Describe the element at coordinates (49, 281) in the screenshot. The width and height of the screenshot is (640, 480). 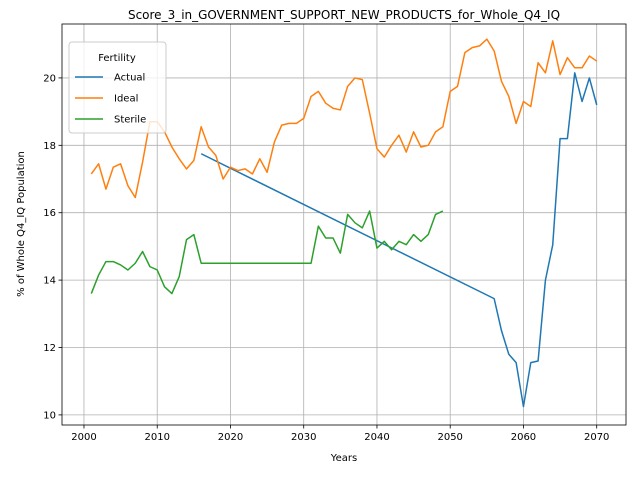
I see `y-tick-label: 14` at that location.